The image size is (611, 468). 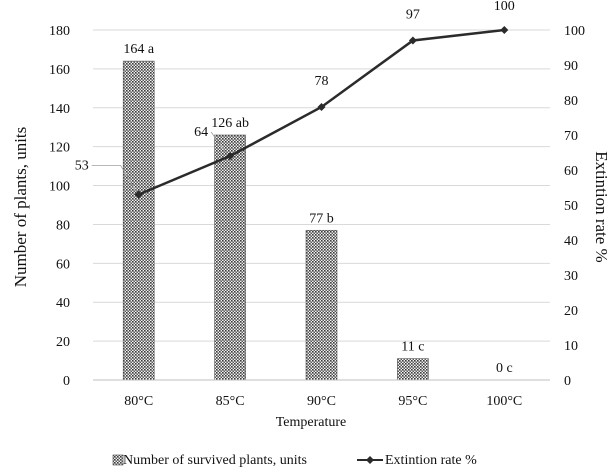 What do you see at coordinates (601, 206) in the screenshot?
I see `y2-axis-title: Extintion rate %` at bounding box center [601, 206].